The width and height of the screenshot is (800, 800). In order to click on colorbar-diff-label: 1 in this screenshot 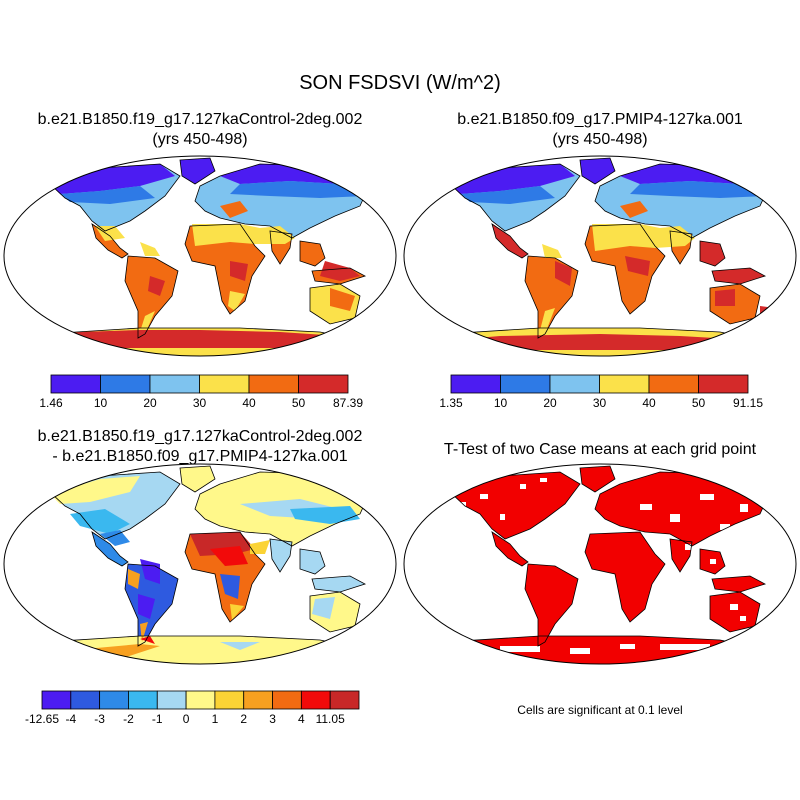, I will do `click(215, 719)`.